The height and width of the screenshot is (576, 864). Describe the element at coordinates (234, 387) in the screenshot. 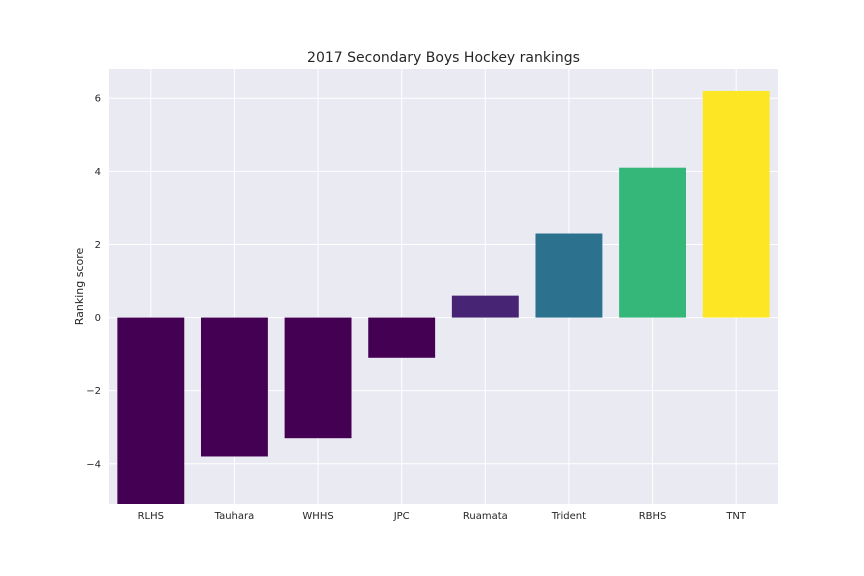

I see `bar-tauhara` at that location.